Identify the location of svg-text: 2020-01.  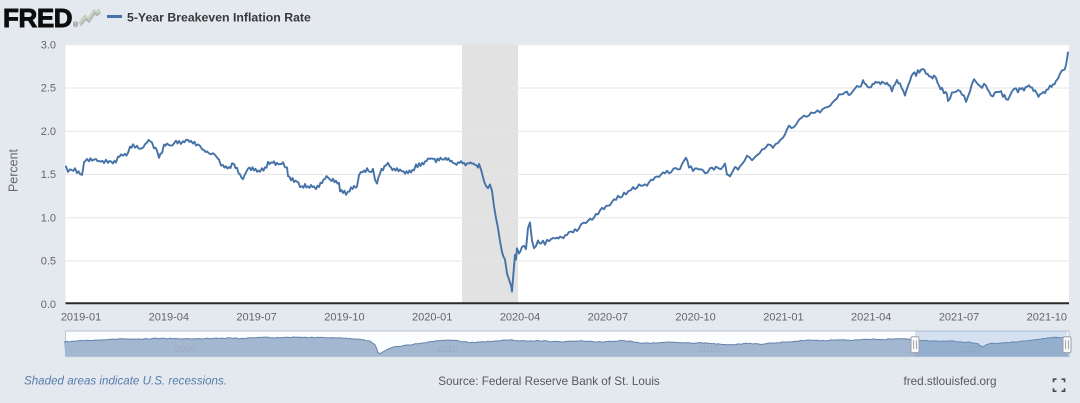
(432, 318).